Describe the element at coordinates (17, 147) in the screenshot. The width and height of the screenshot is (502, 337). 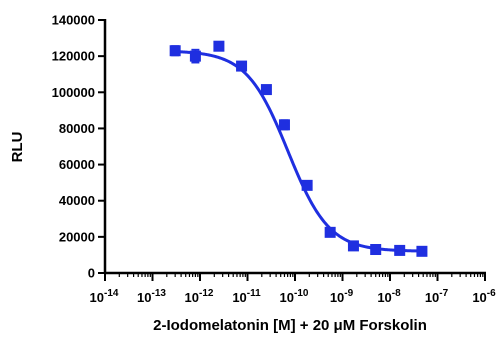
I see `y-axis-title: RLU` at that location.